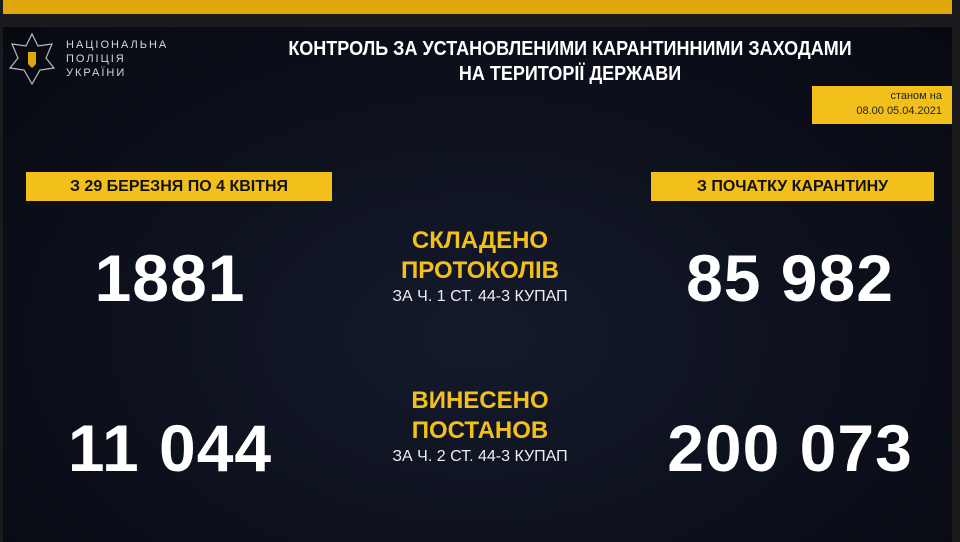  I want to click on protocols-week-value: 1881, so click(170, 278).